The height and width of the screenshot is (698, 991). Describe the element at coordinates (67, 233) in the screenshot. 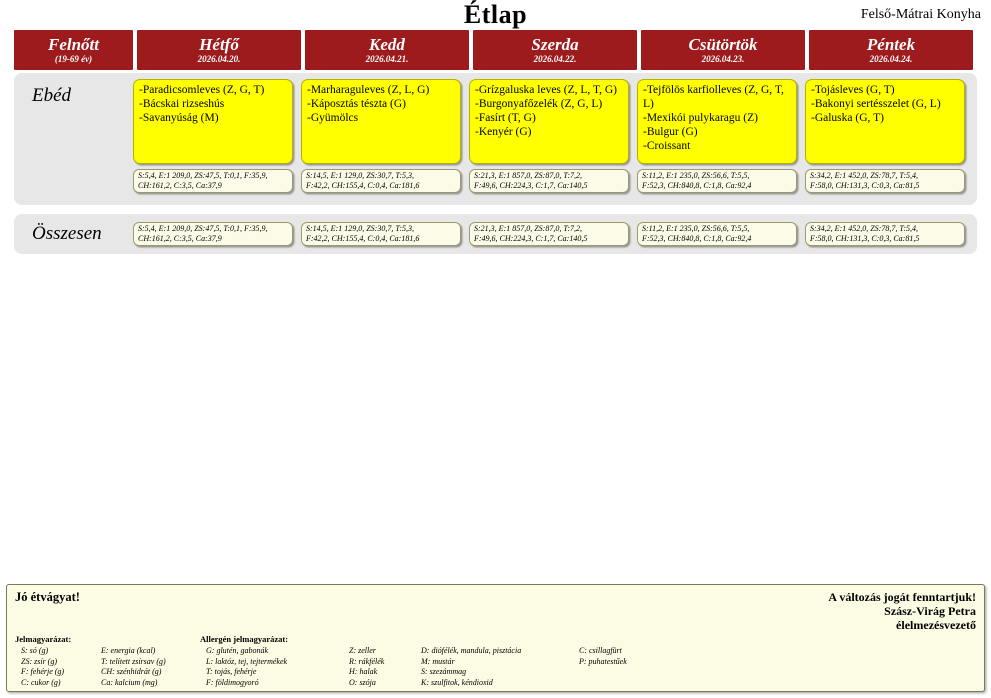

I see `meal-label-total: Összesen` at that location.